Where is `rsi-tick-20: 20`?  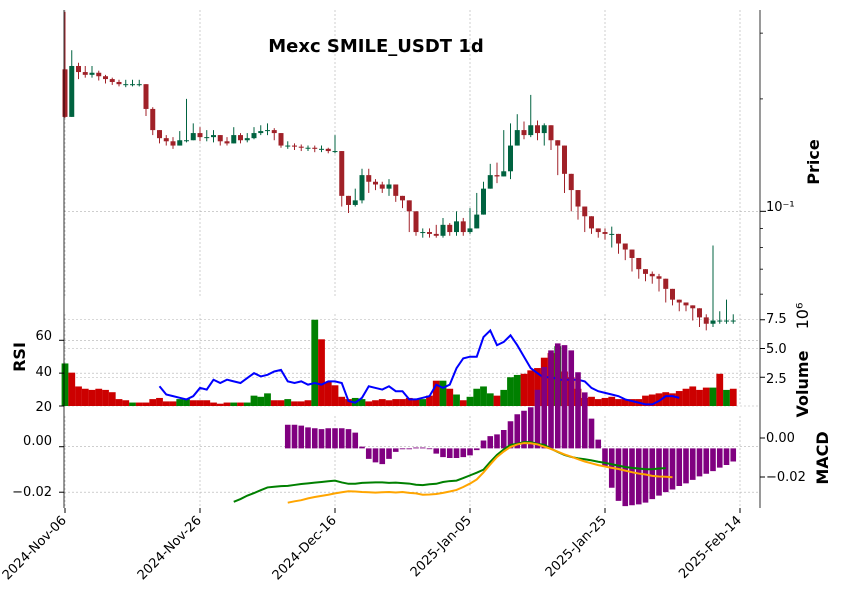 rsi-tick-20: 20 is located at coordinates (43, 407).